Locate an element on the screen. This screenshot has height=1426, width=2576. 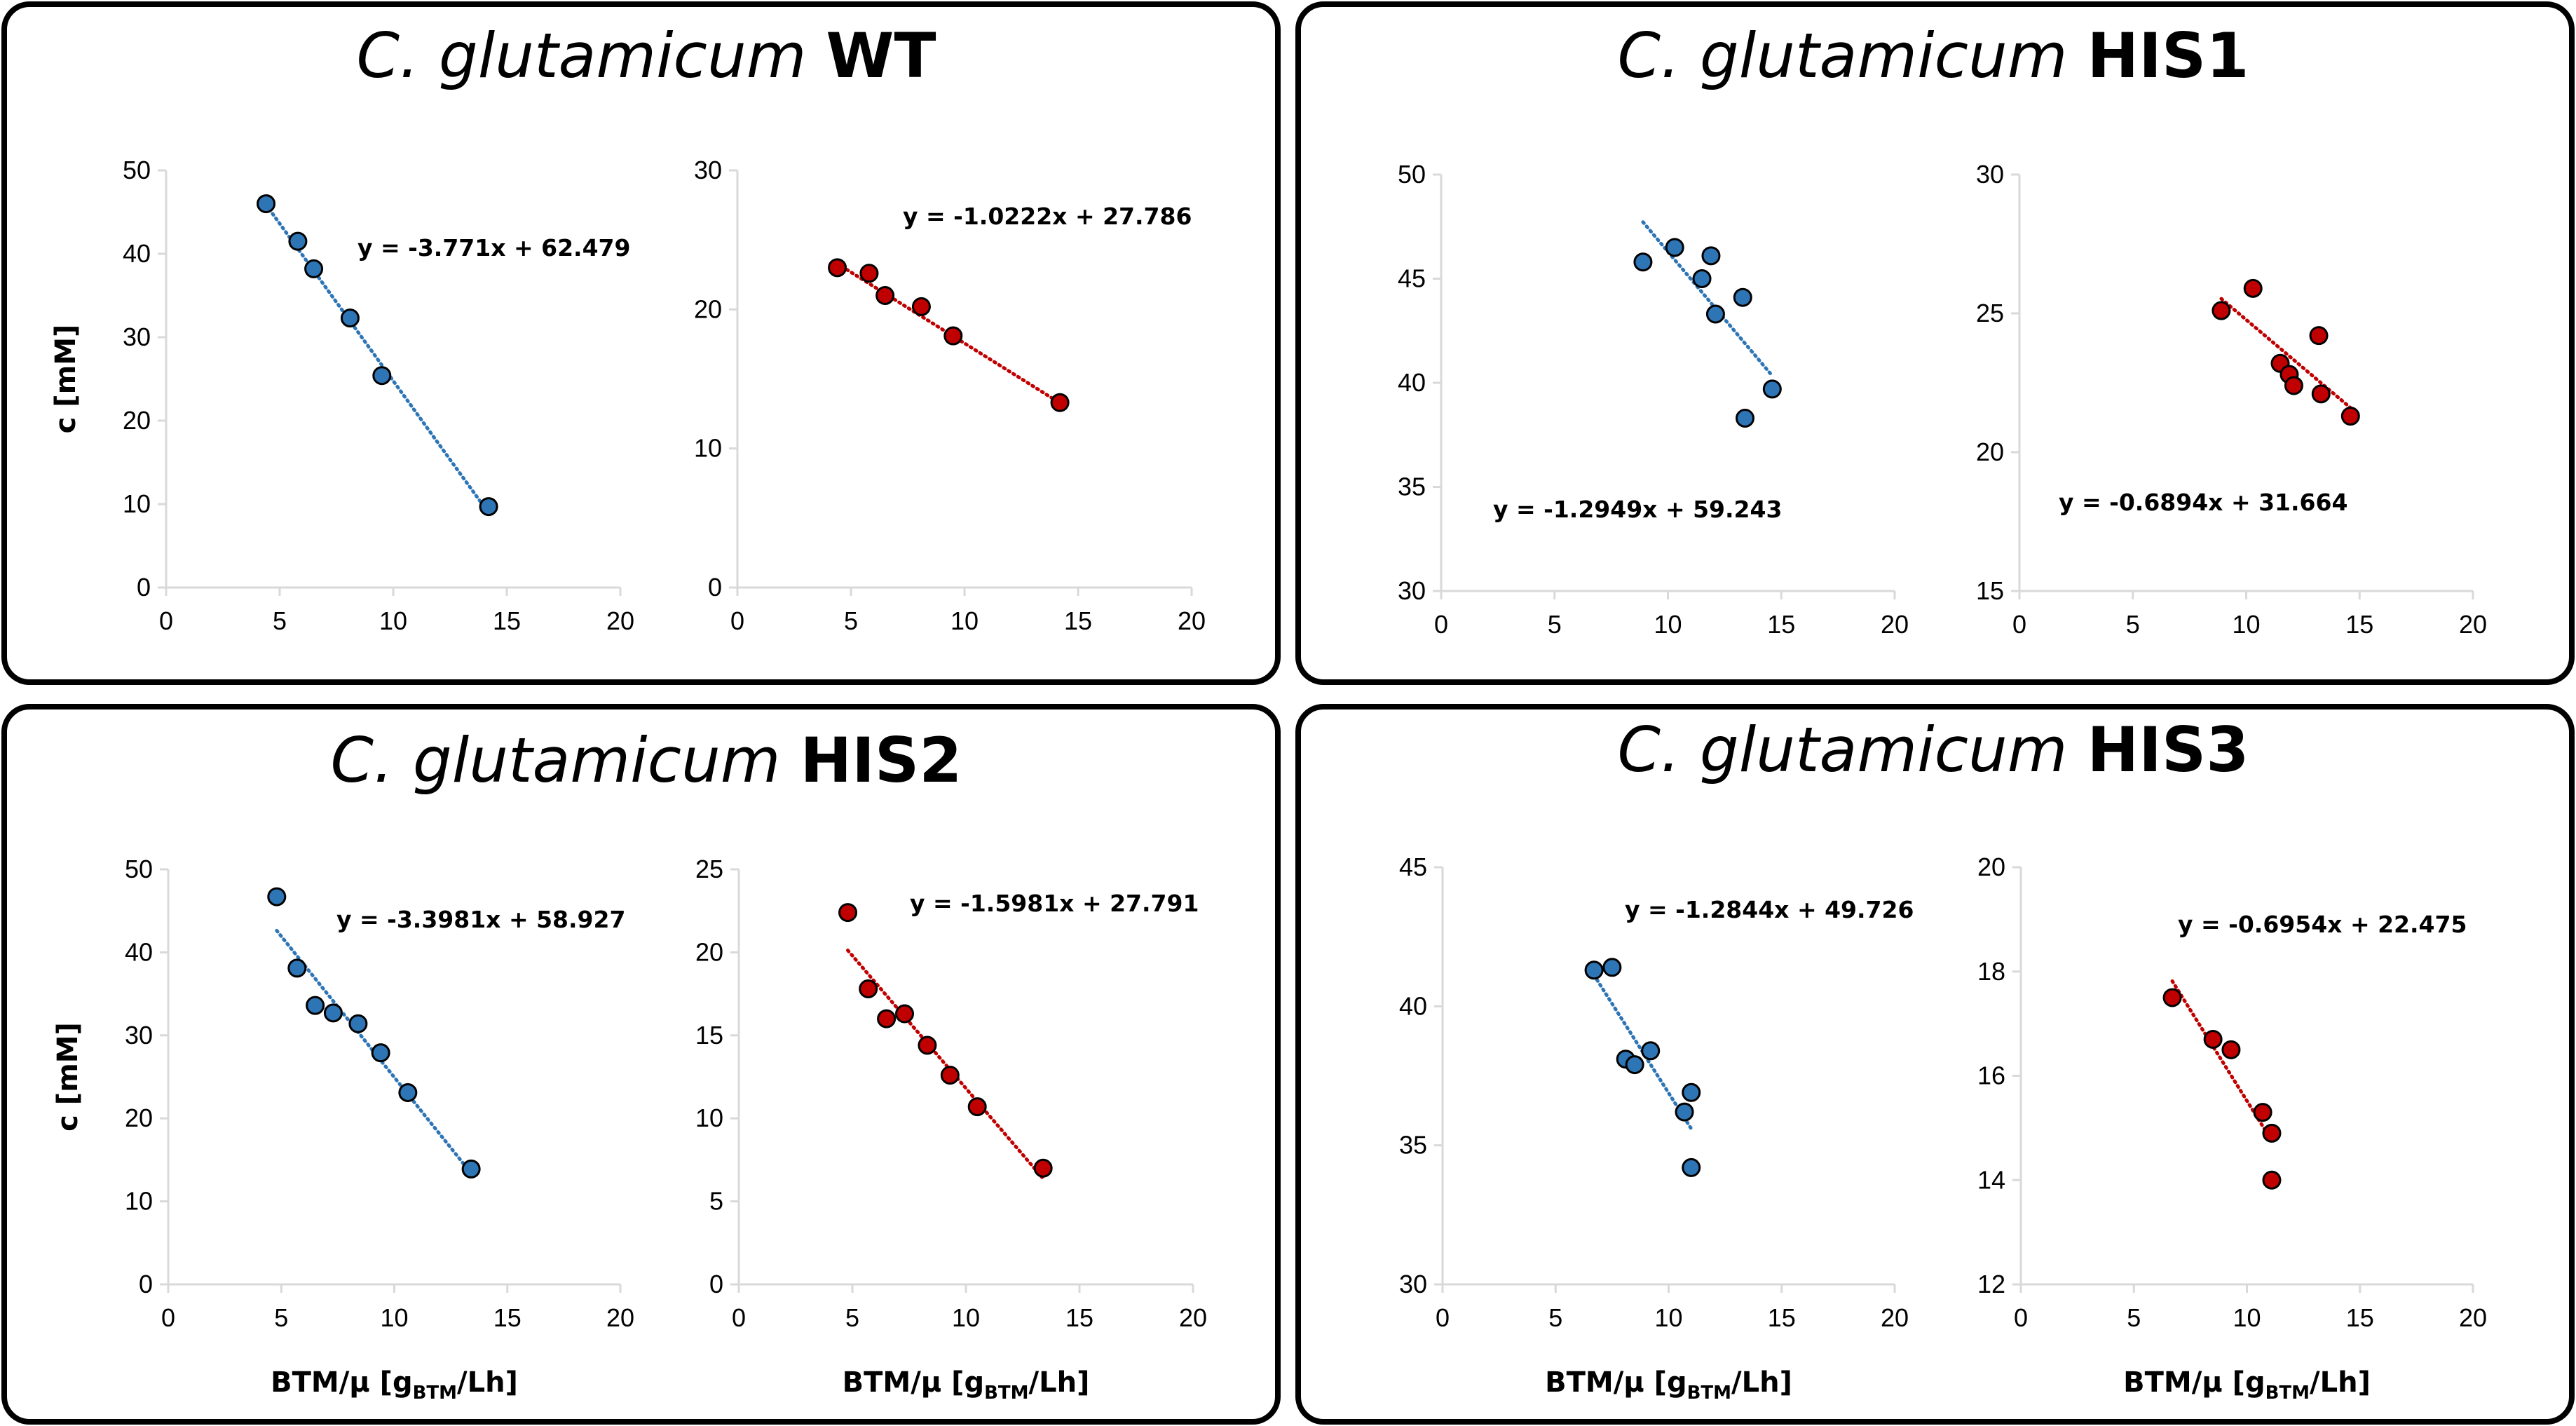
y-tick-label: 16 is located at coordinates (1991, 1075).